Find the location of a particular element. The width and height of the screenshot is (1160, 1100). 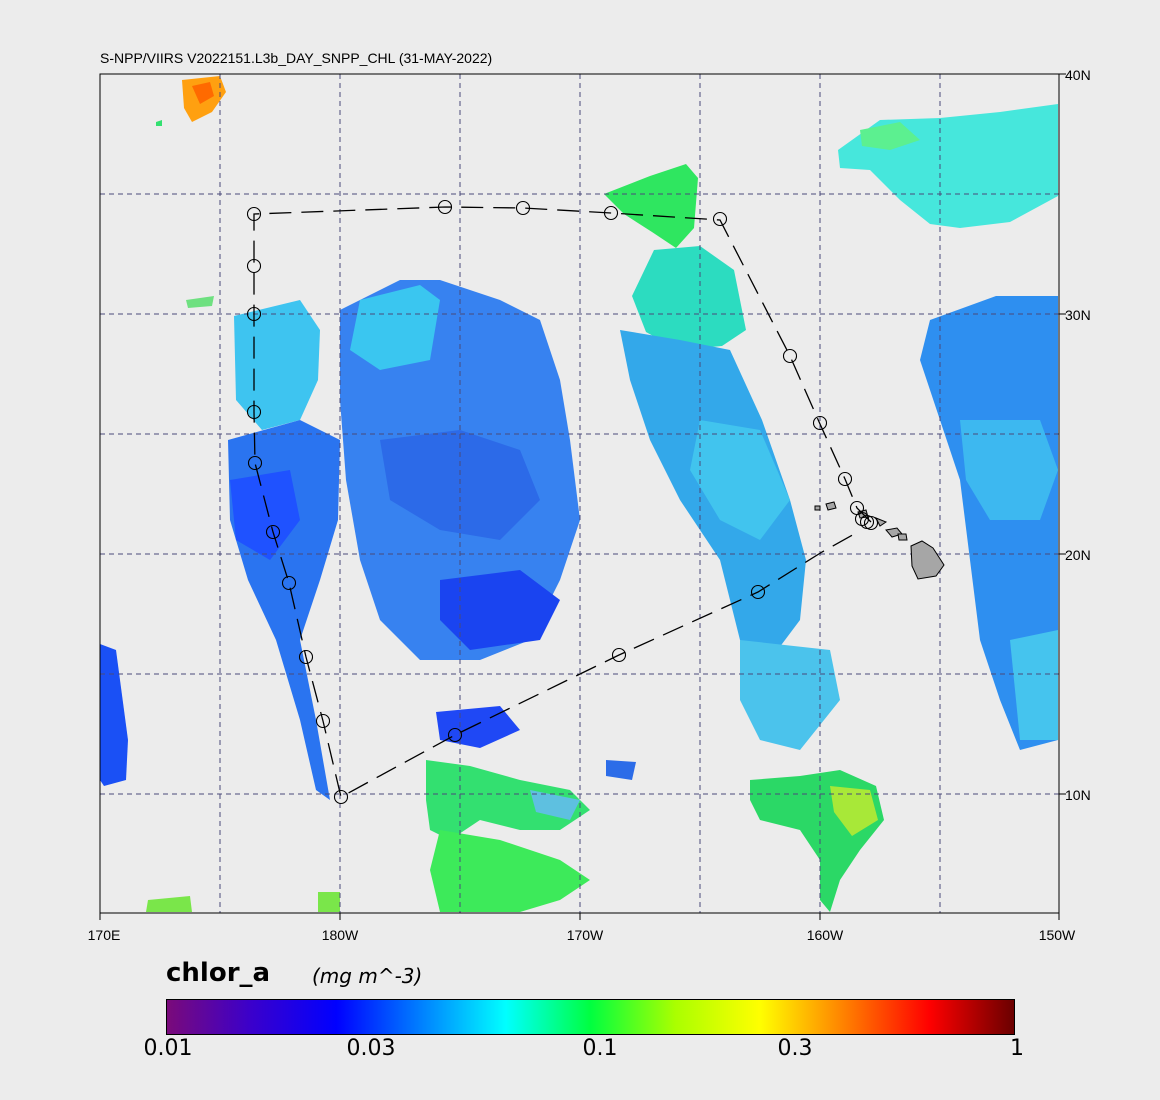

colorbar-tick-0: 0.01 is located at coordinates (168, 1048).